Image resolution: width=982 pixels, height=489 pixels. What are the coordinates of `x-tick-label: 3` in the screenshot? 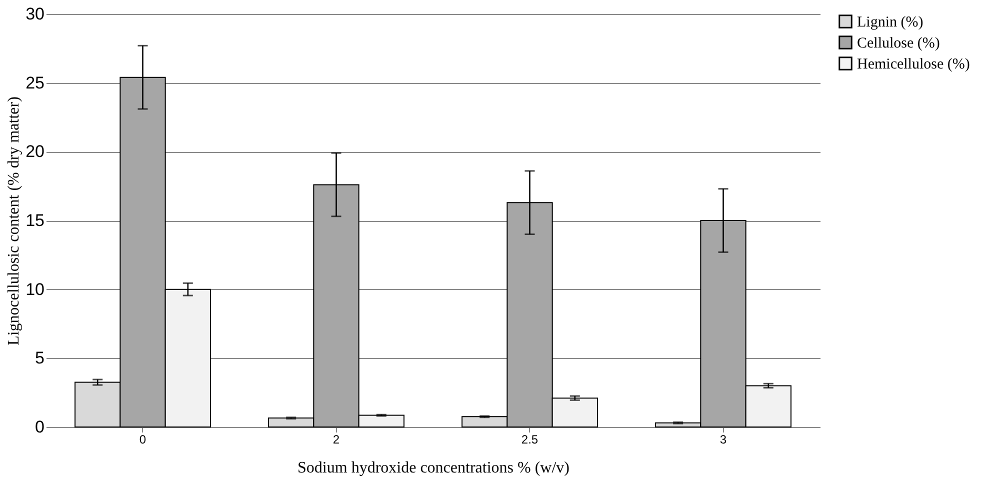 It's located at (723, 439).